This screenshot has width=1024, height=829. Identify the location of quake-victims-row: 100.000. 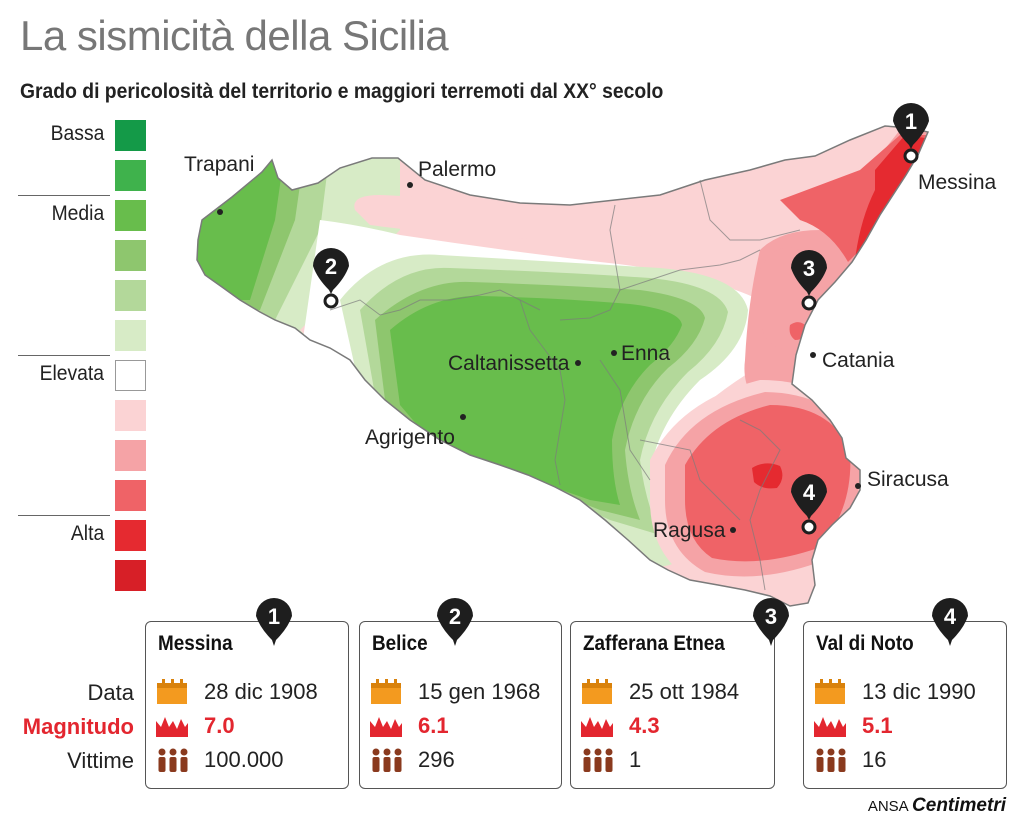
(220, 760).